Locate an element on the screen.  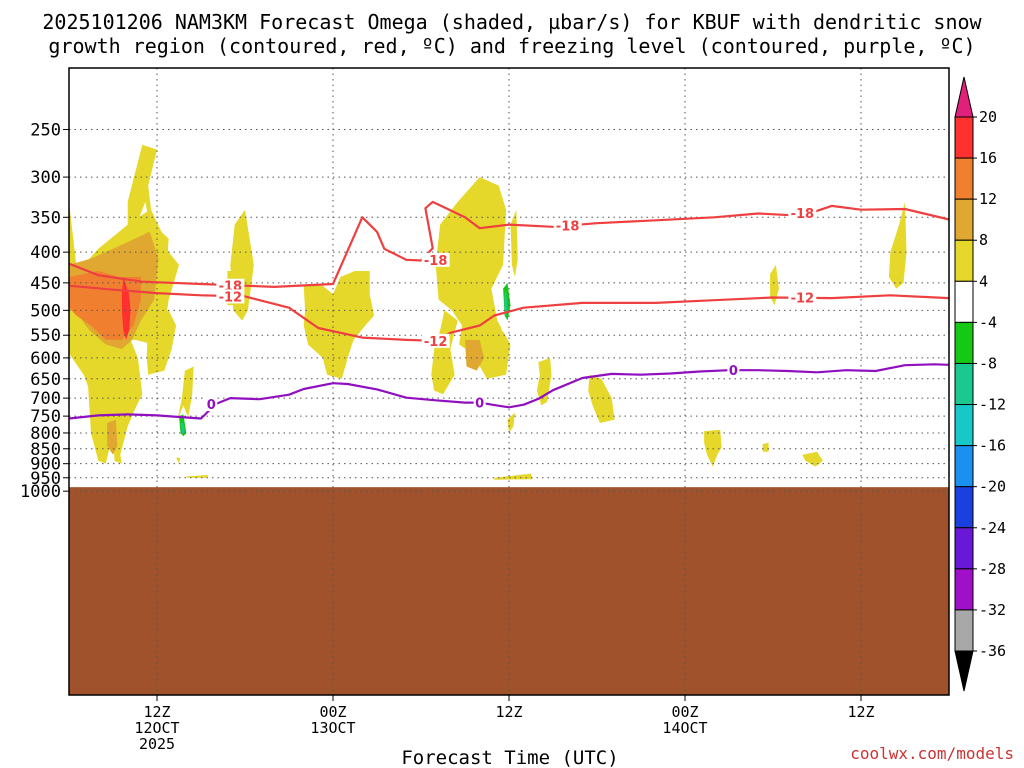
colorbar-label: -4 is located at coordinates (988, 322).